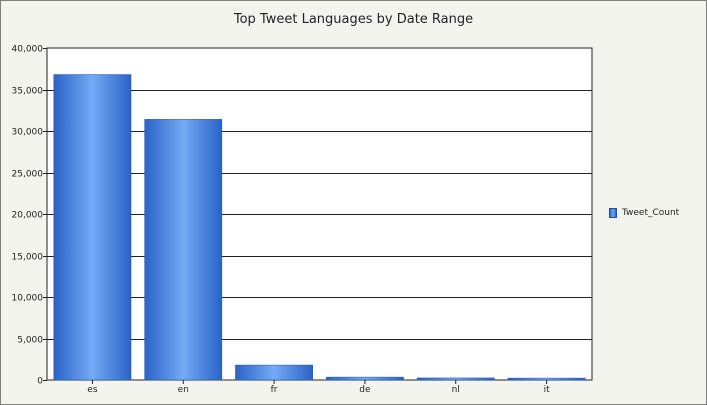  I want to click on y-tick-label: 25,000, so click(28, 175).